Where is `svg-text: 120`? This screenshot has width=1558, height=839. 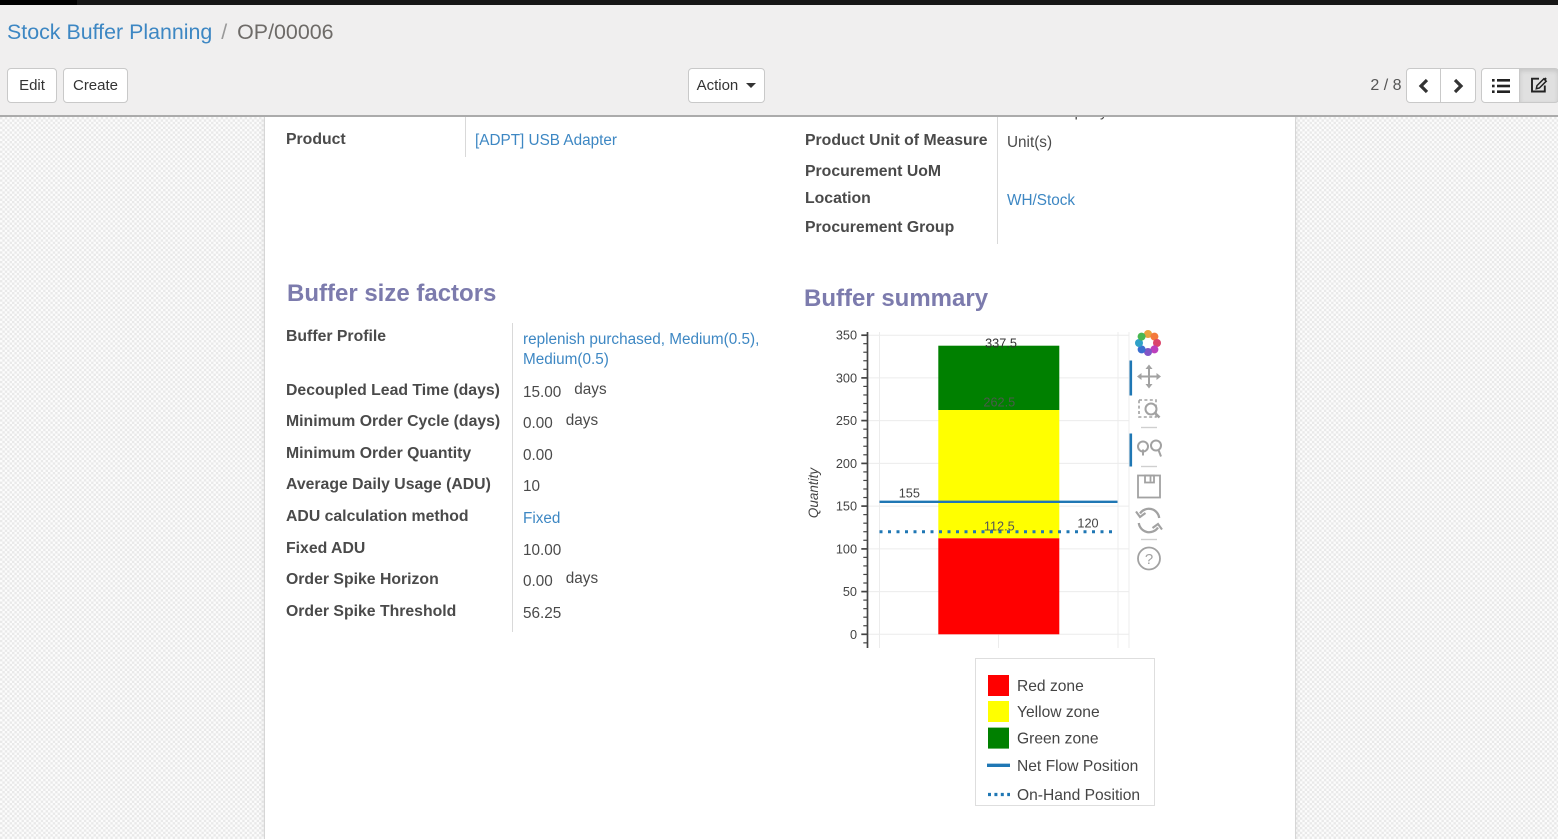
svg-text: 120 is located at coordinates (1087, 524).